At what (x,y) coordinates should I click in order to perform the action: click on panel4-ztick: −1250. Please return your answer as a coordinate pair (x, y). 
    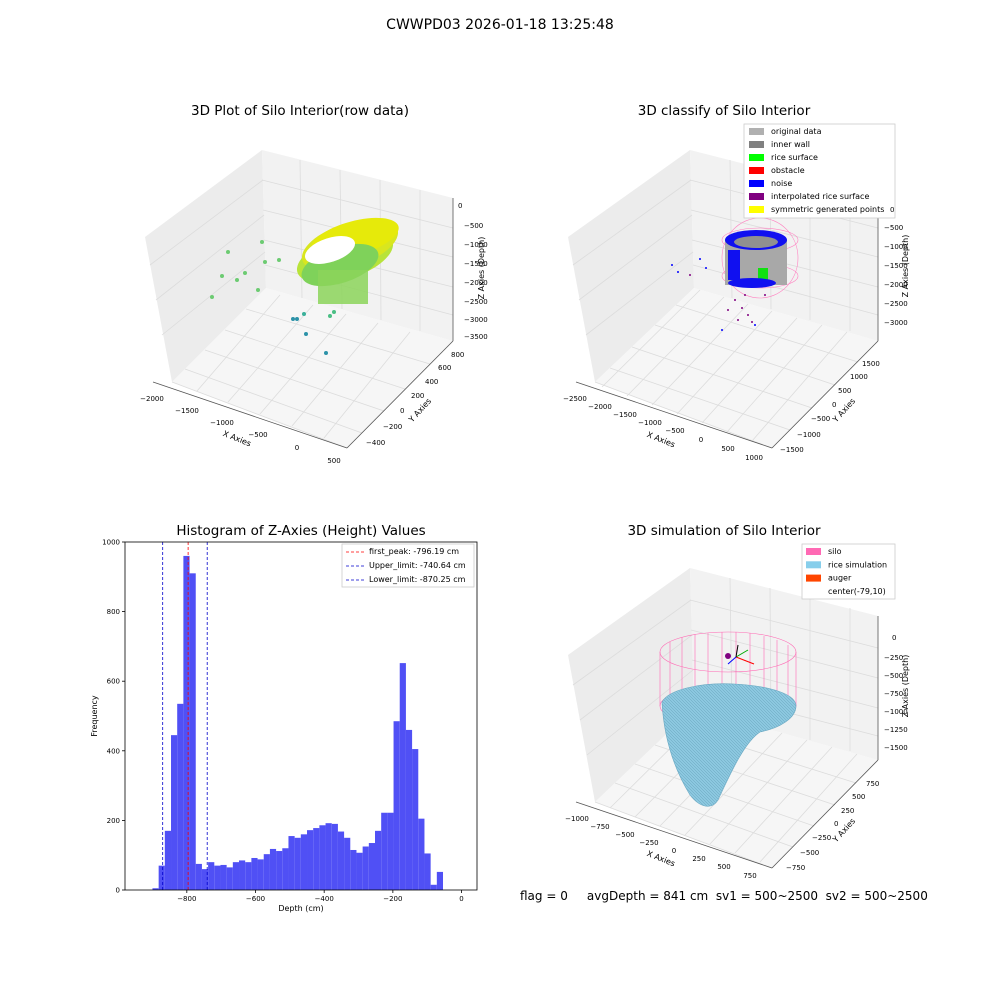
    Looking at the image, I should click on (896, 730).